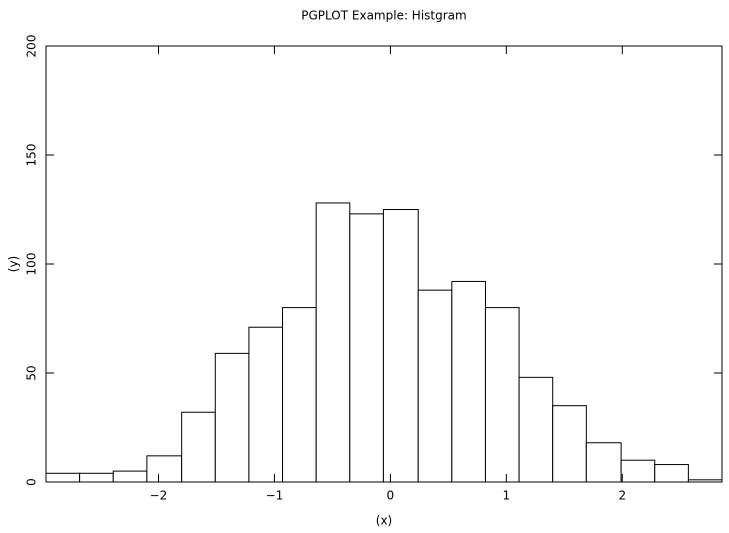 The height and width of the screenshot is (533, 729). Describe the element at coordinates (32, 46) in the screenshot. I see `y-tick-label: 200` at that location.